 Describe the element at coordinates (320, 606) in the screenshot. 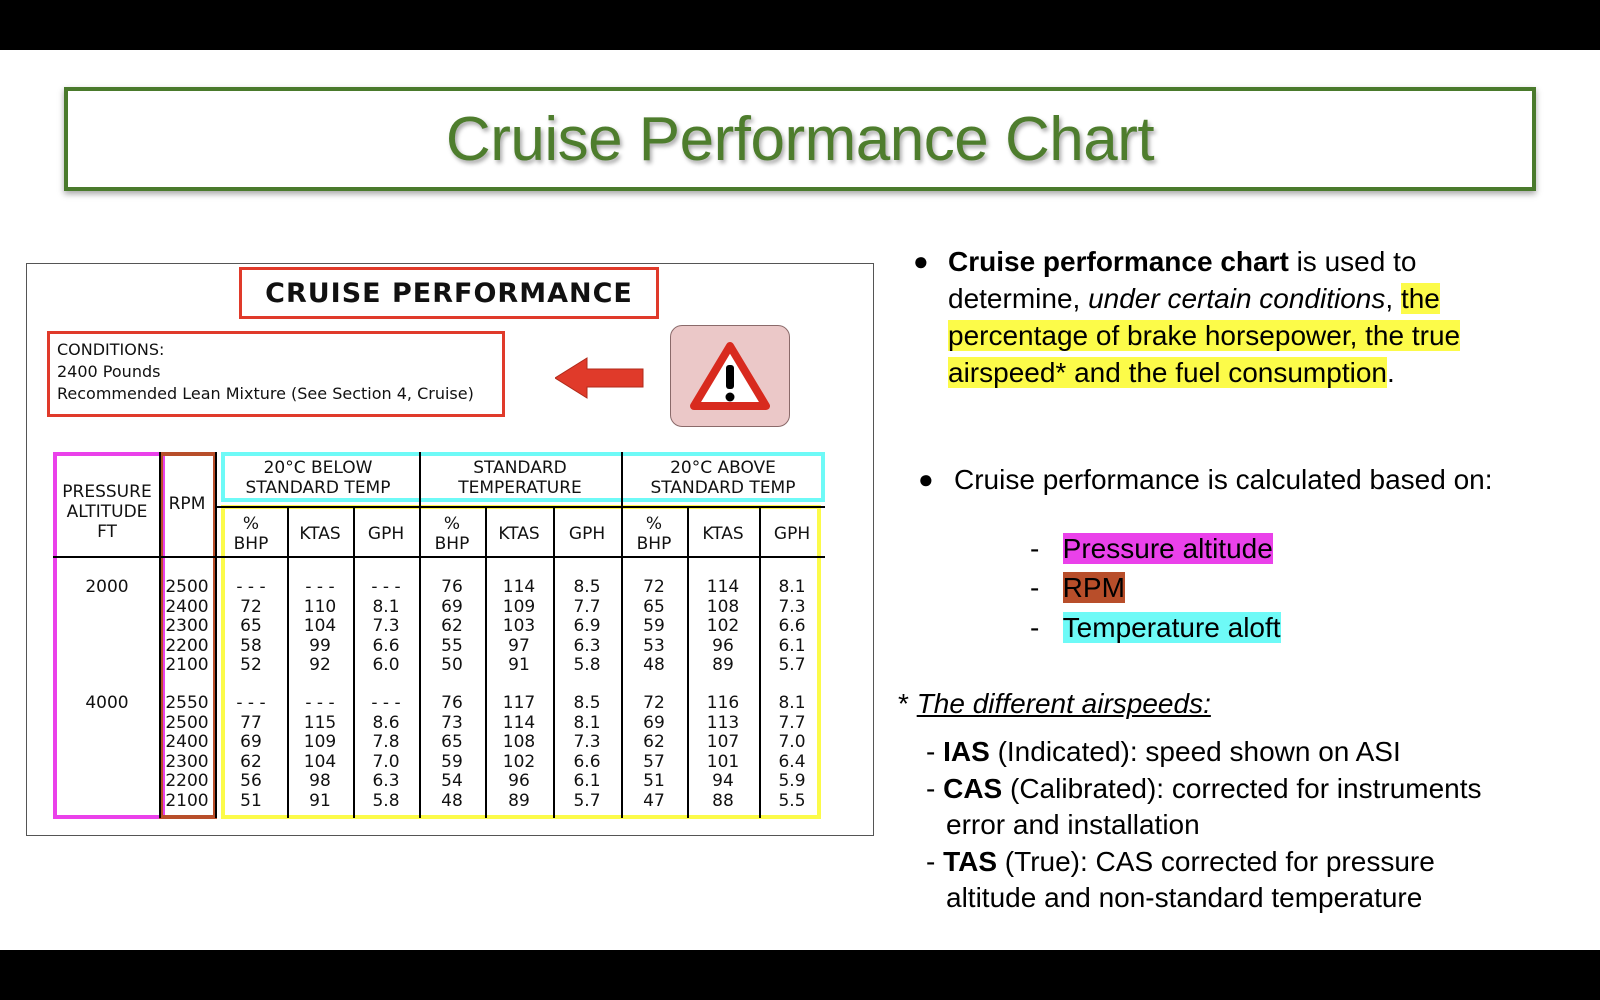

I see `table-cell: 110` at that location.